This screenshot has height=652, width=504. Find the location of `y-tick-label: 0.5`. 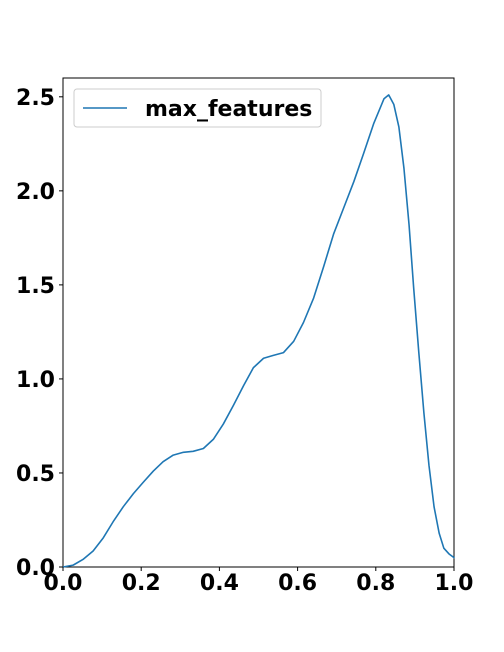

y-tick-label: 0.5 is located at coordinates (35, 474).